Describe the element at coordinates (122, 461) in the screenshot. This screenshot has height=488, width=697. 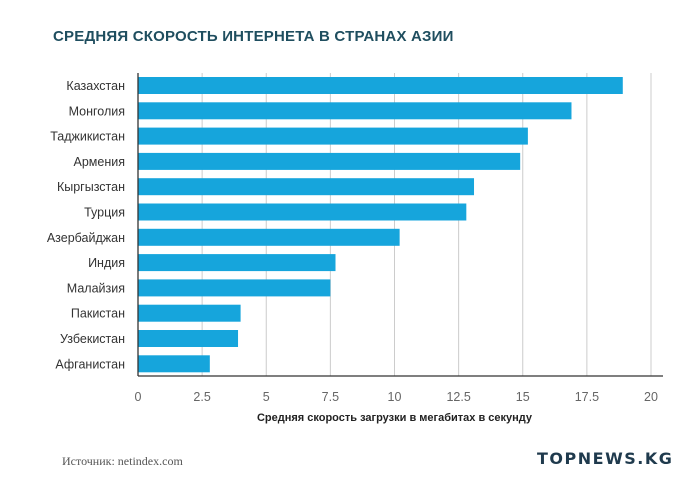
I see `source-note: Источник: netindex.com` at that location.